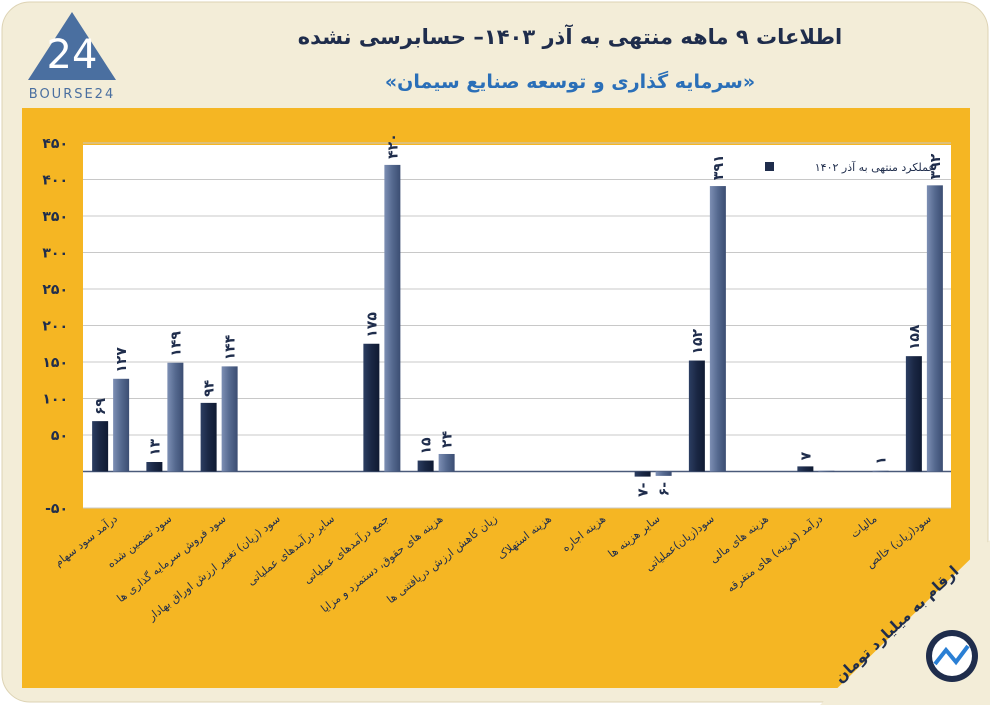 This screenshot has width=1003, height=705. What do you see at coordinates (806, 455) in the screenshot?
I see `data-label: ۷` at bounding box center [806, 455].